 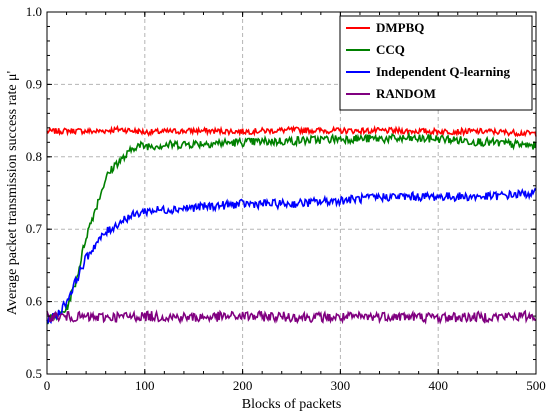 What do you see at coordinates (34, 301) in the screenshot?
I see `y-tick-label: 0.6` at bounding box center [34, 301].